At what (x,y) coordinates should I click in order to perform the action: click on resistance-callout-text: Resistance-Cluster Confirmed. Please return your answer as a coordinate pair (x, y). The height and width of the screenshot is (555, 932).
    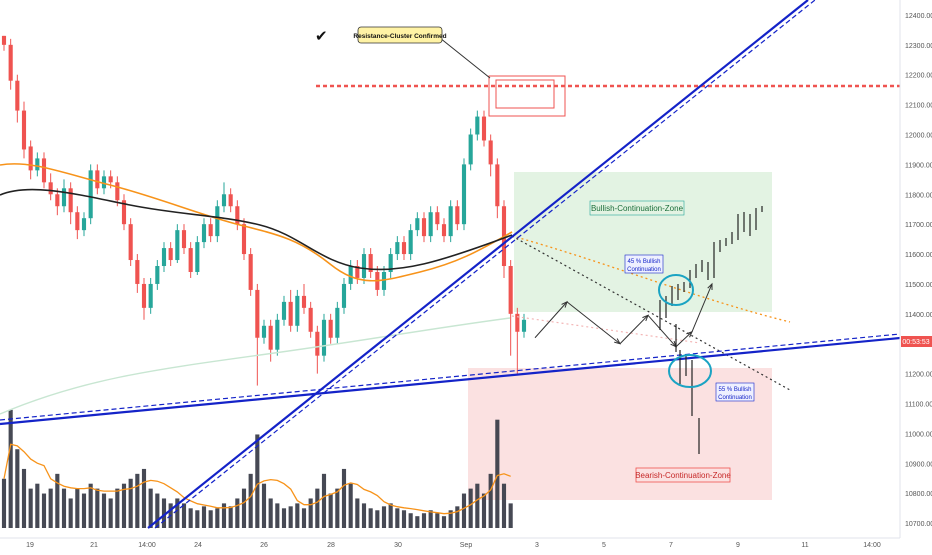
    Looking at the image, I should click on (399, 36).